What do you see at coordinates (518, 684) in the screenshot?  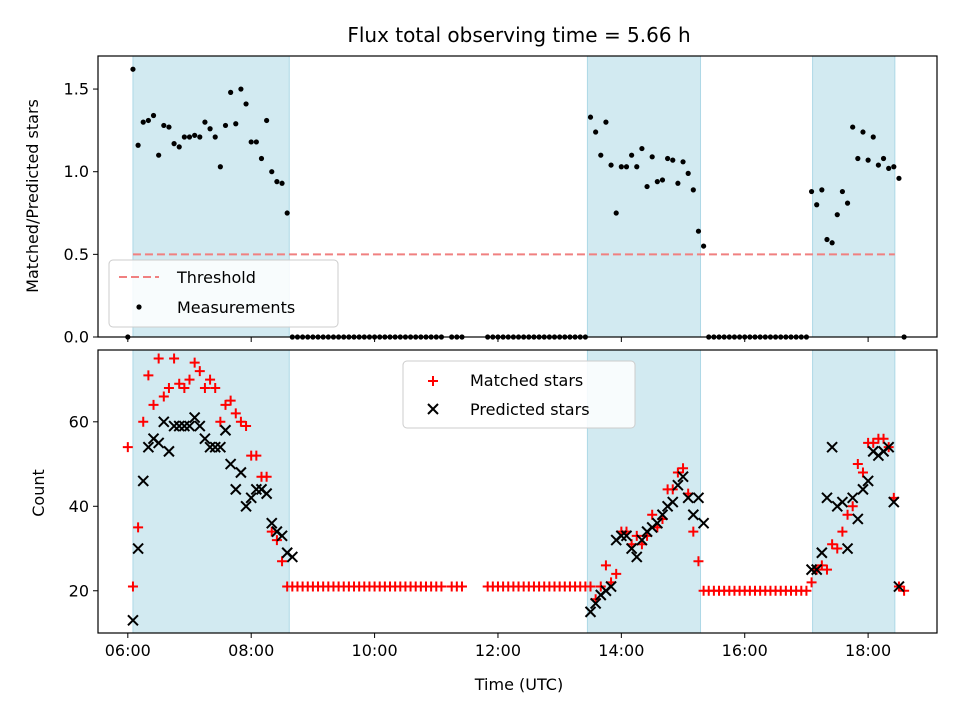 I see `x-axis-label: Time (UTC)` at bounding box center [518, 684].